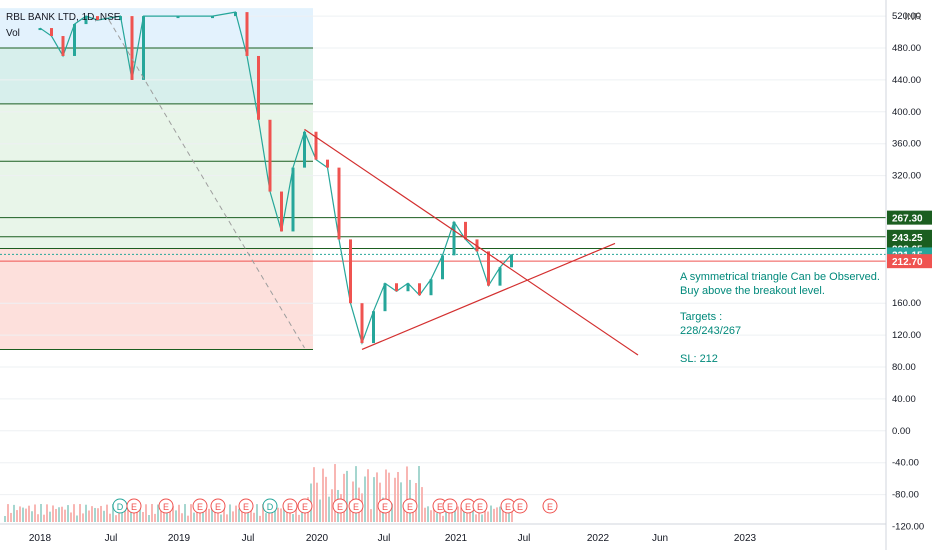 The image size is (932, 550). Describe the element at coordinates (660, 538) in the screenshot. I see `time-tick-9: Jun` at that location.